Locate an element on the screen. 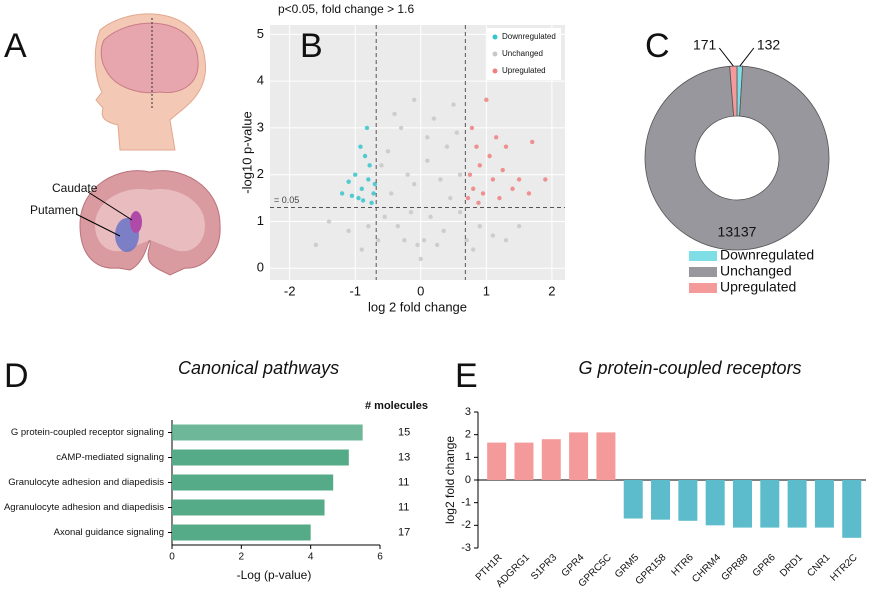 The image size is (873, 596). y-tick-label: -2 is located at coordinates (466, 525).